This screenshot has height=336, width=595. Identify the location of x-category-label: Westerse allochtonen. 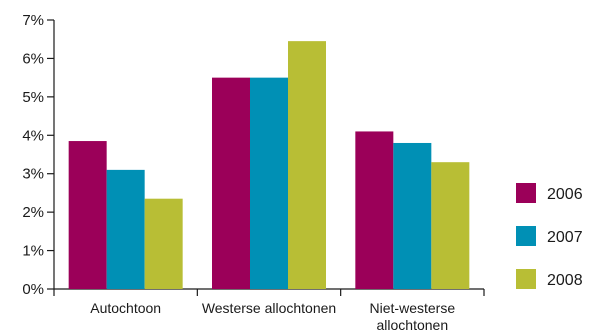
(269, 308).